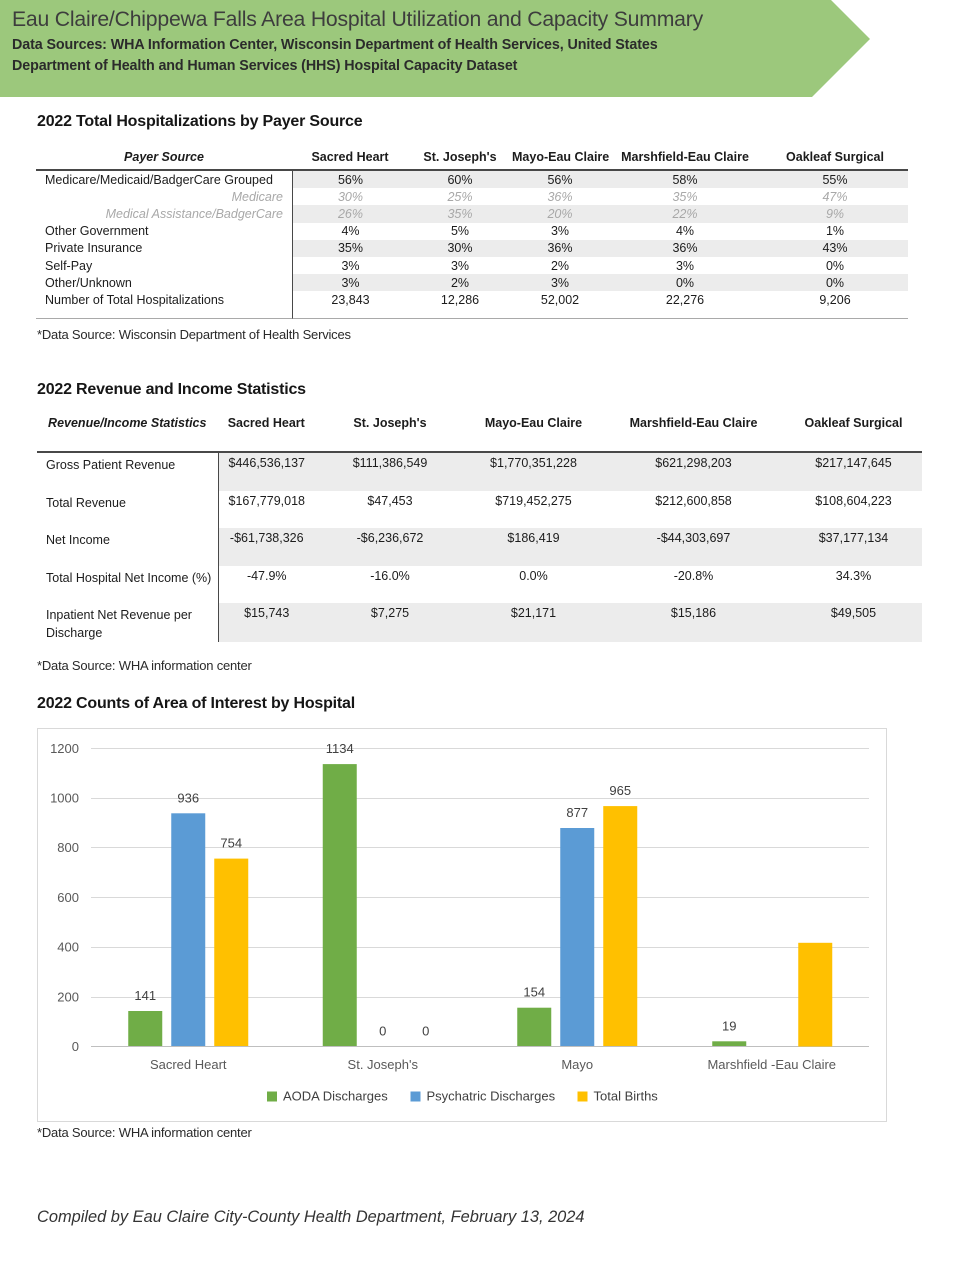 The width and height of the screenshot is (980, 1269). I want to click on svg-text: Marshfield -Eau Claire, so click(771, 1064).